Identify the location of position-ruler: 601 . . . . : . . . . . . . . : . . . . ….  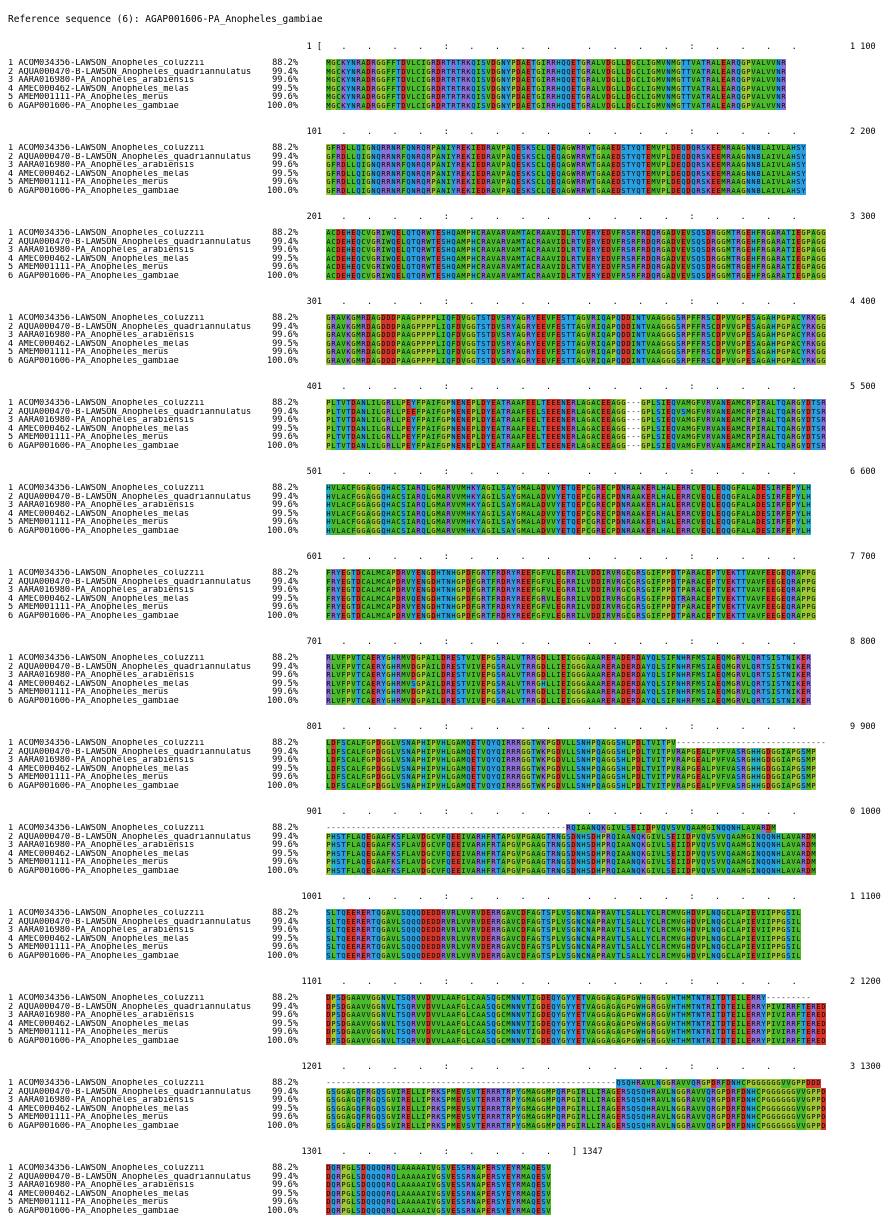
(593, 558).